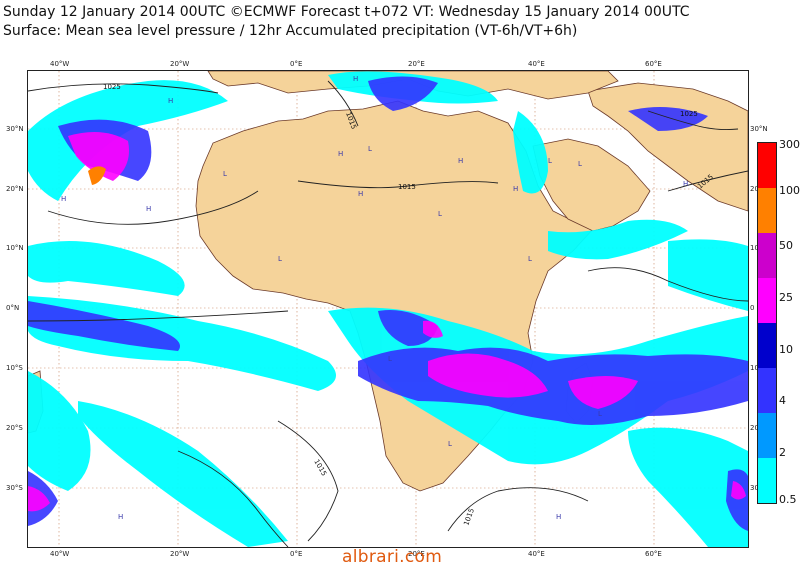 This screenshot has height=568, width=807. I want to click on lon-tick-bottom: 40°W, so click(60, 554).